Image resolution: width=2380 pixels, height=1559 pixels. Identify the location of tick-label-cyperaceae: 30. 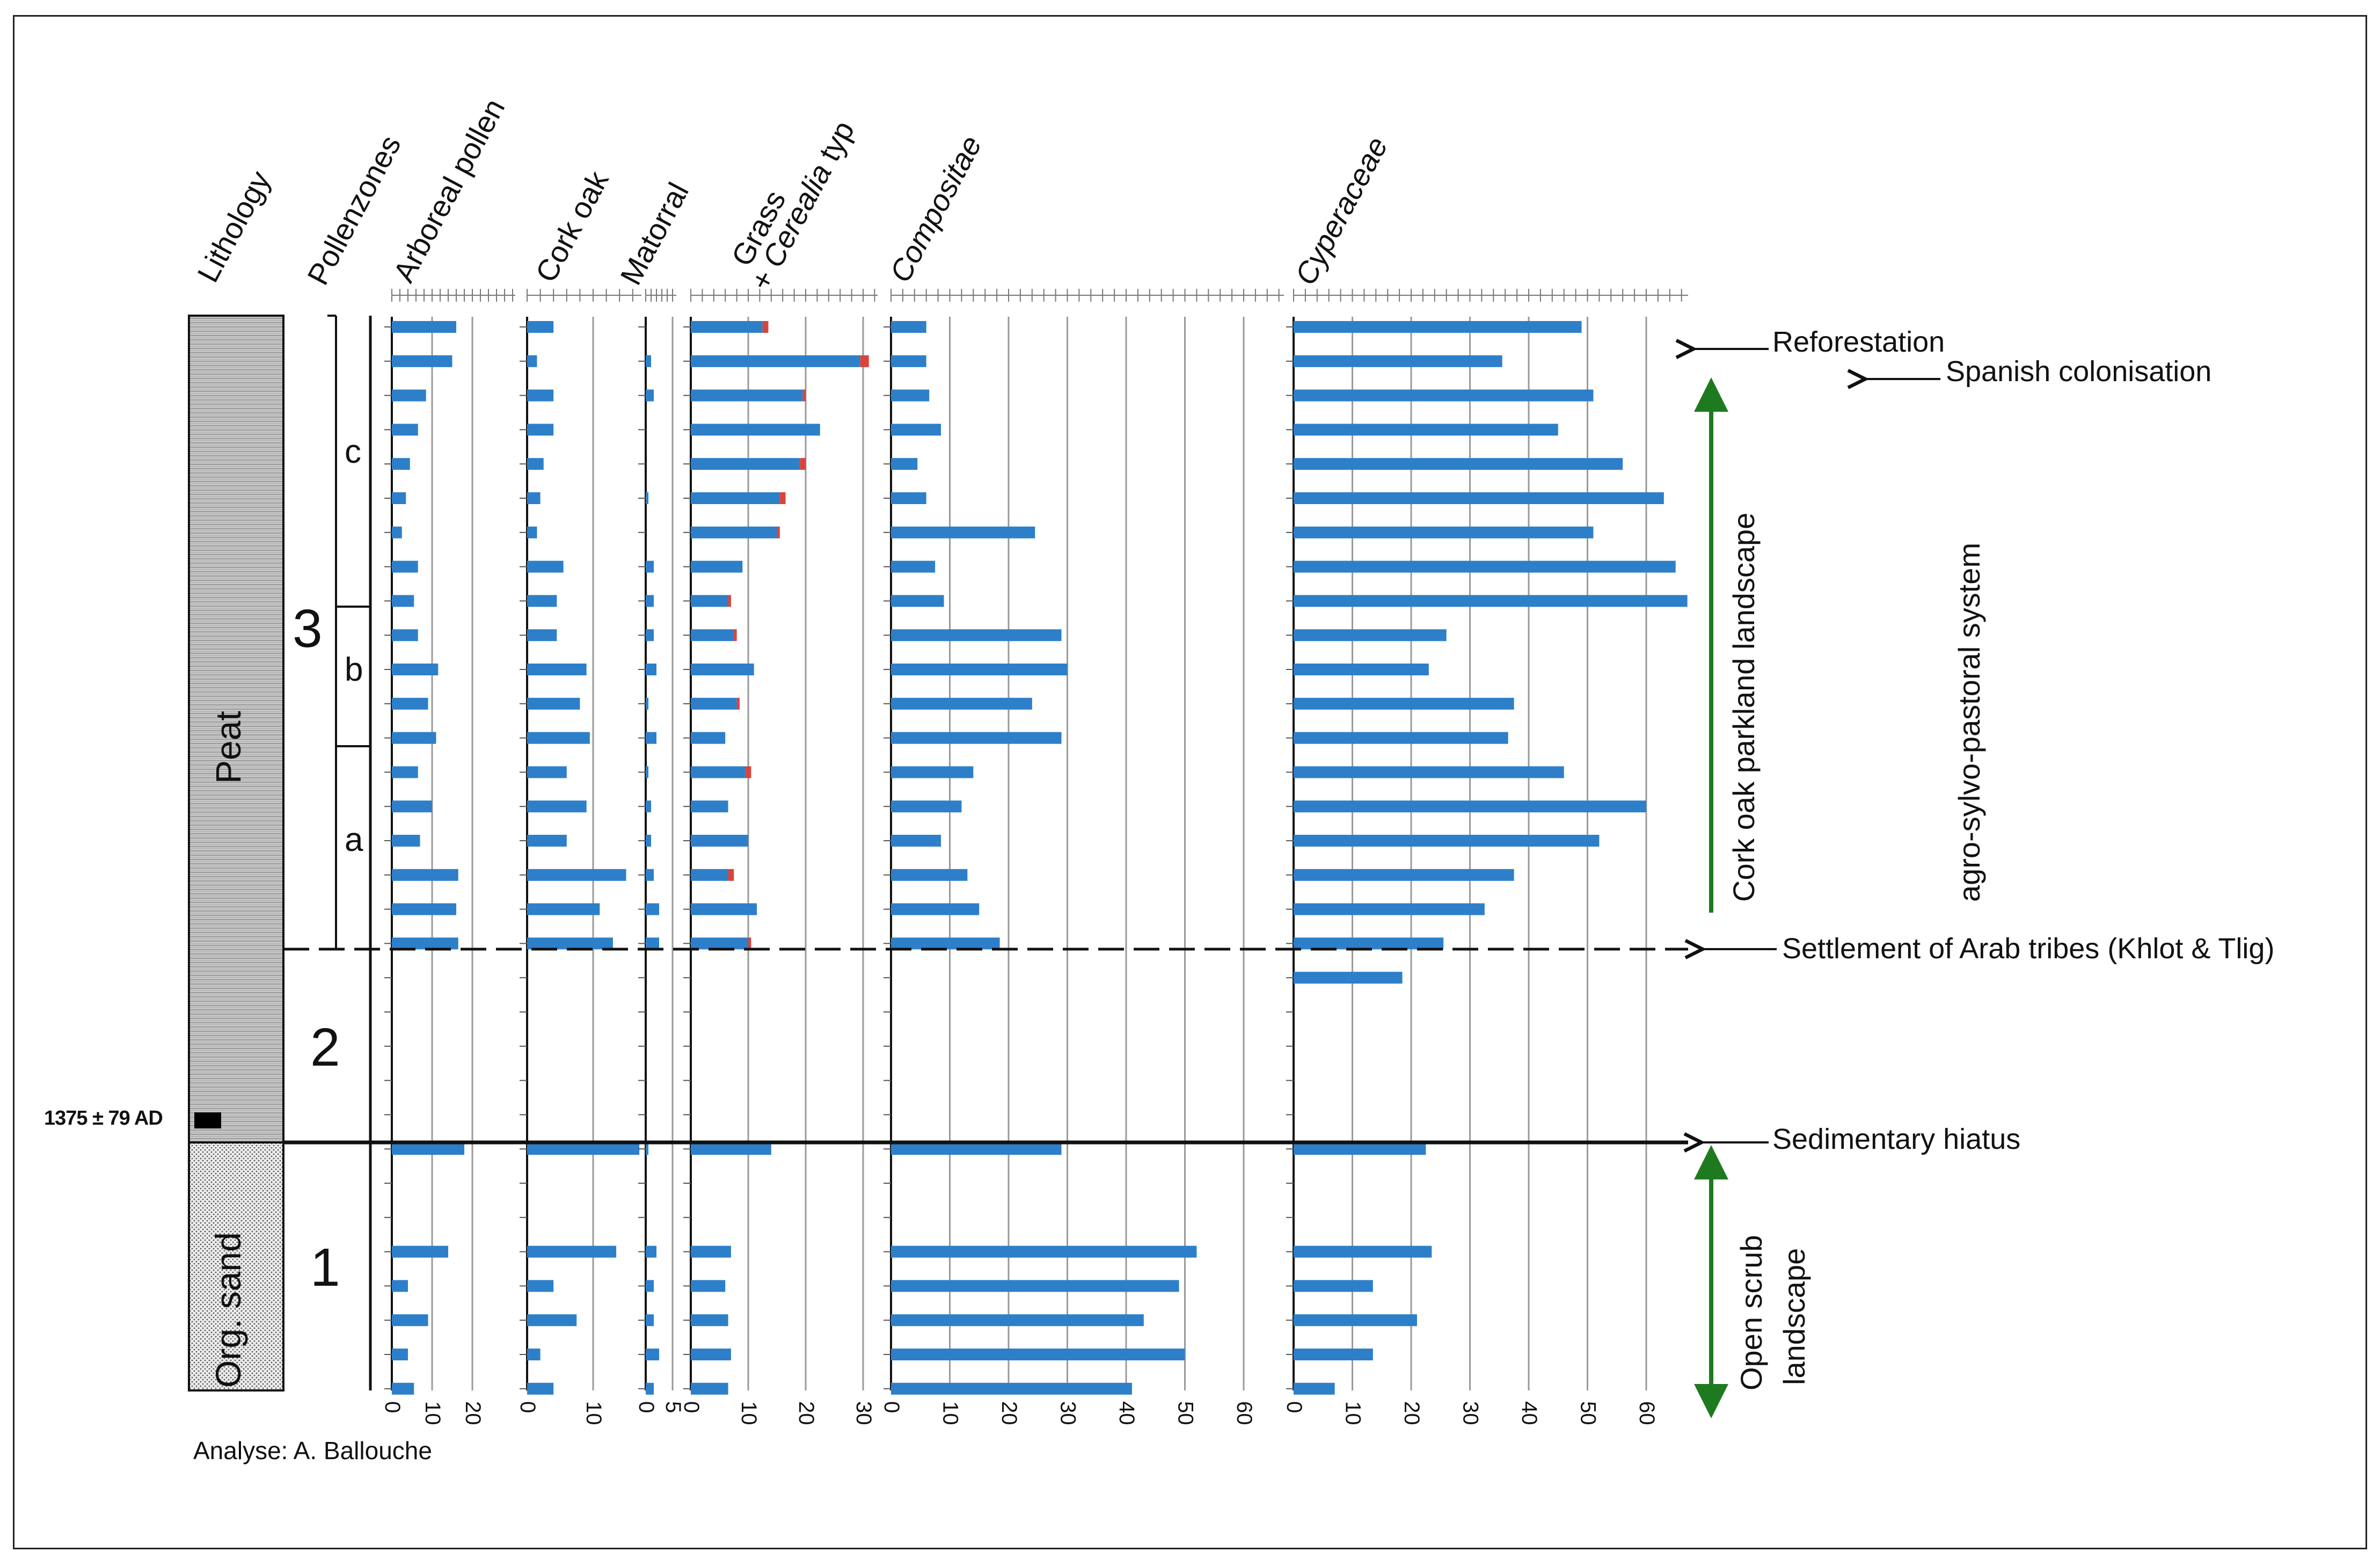
(1471, 1413).